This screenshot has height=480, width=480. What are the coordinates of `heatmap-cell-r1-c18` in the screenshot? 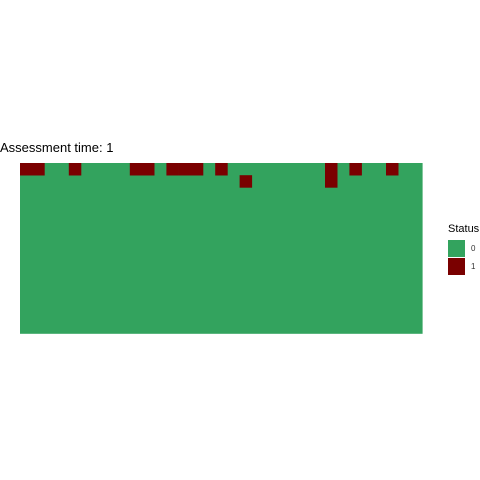 It's located at (246, 181).